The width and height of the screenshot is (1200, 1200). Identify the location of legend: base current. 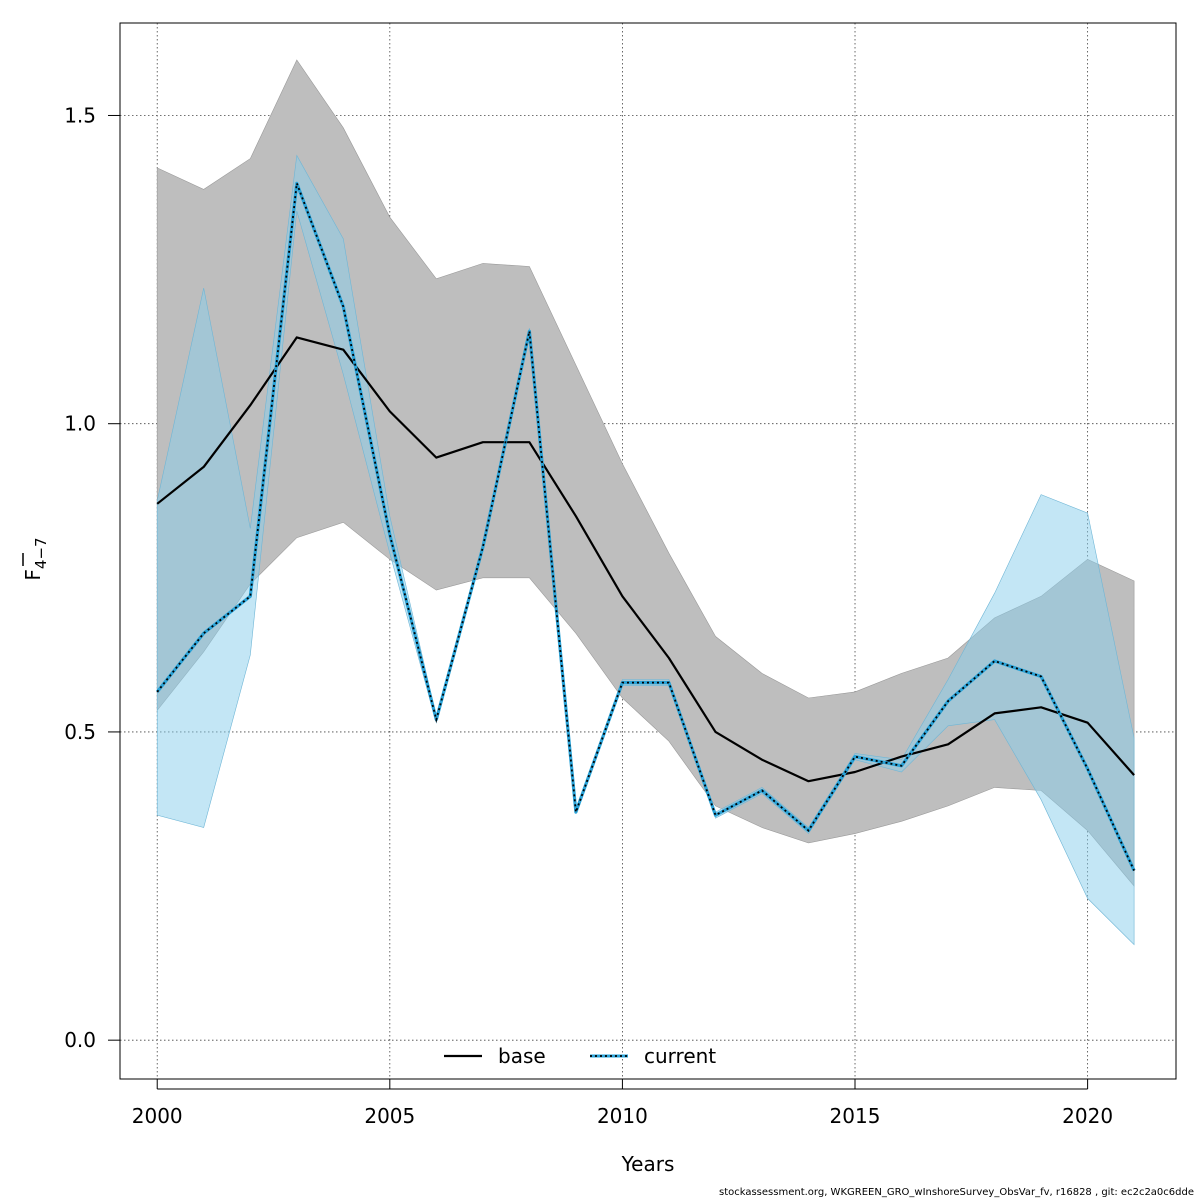
(580, 1056).